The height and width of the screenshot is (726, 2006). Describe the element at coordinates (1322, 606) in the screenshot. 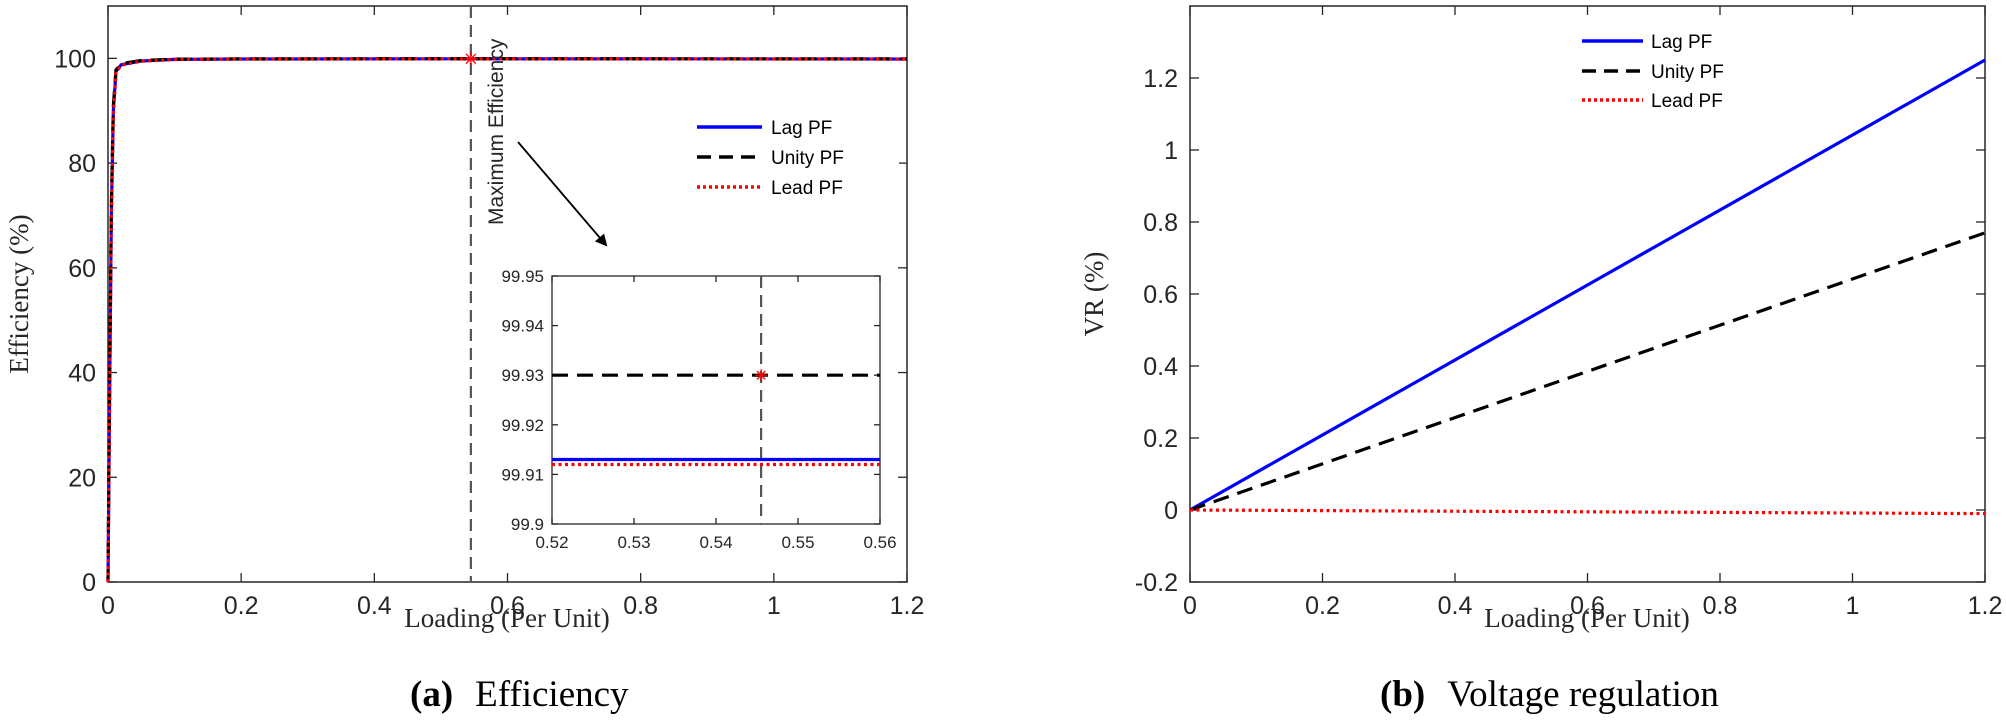

I see `vr-x-tick-label: 0.2` at that location.